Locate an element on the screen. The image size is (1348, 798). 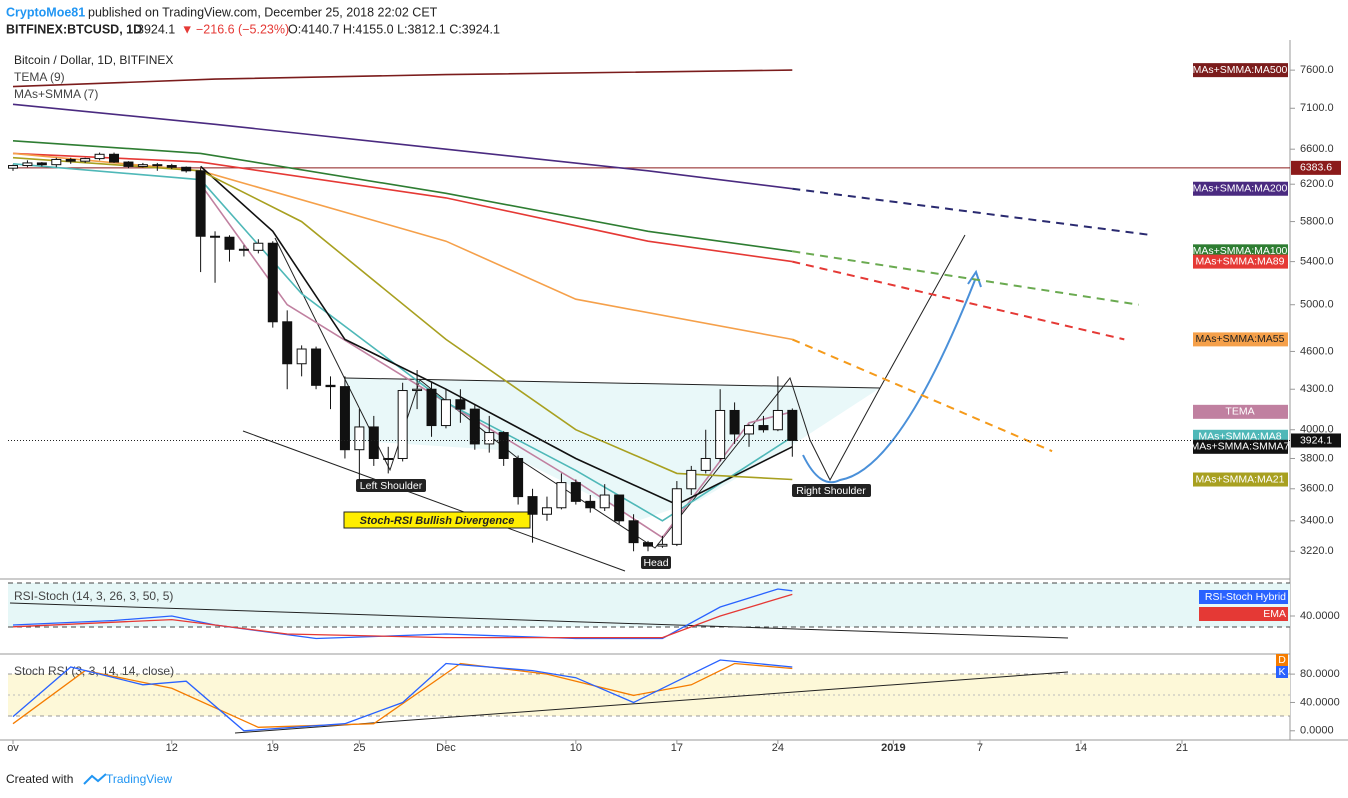
y-tick-label: 3220.0 is located at coordinates (1317, 551).